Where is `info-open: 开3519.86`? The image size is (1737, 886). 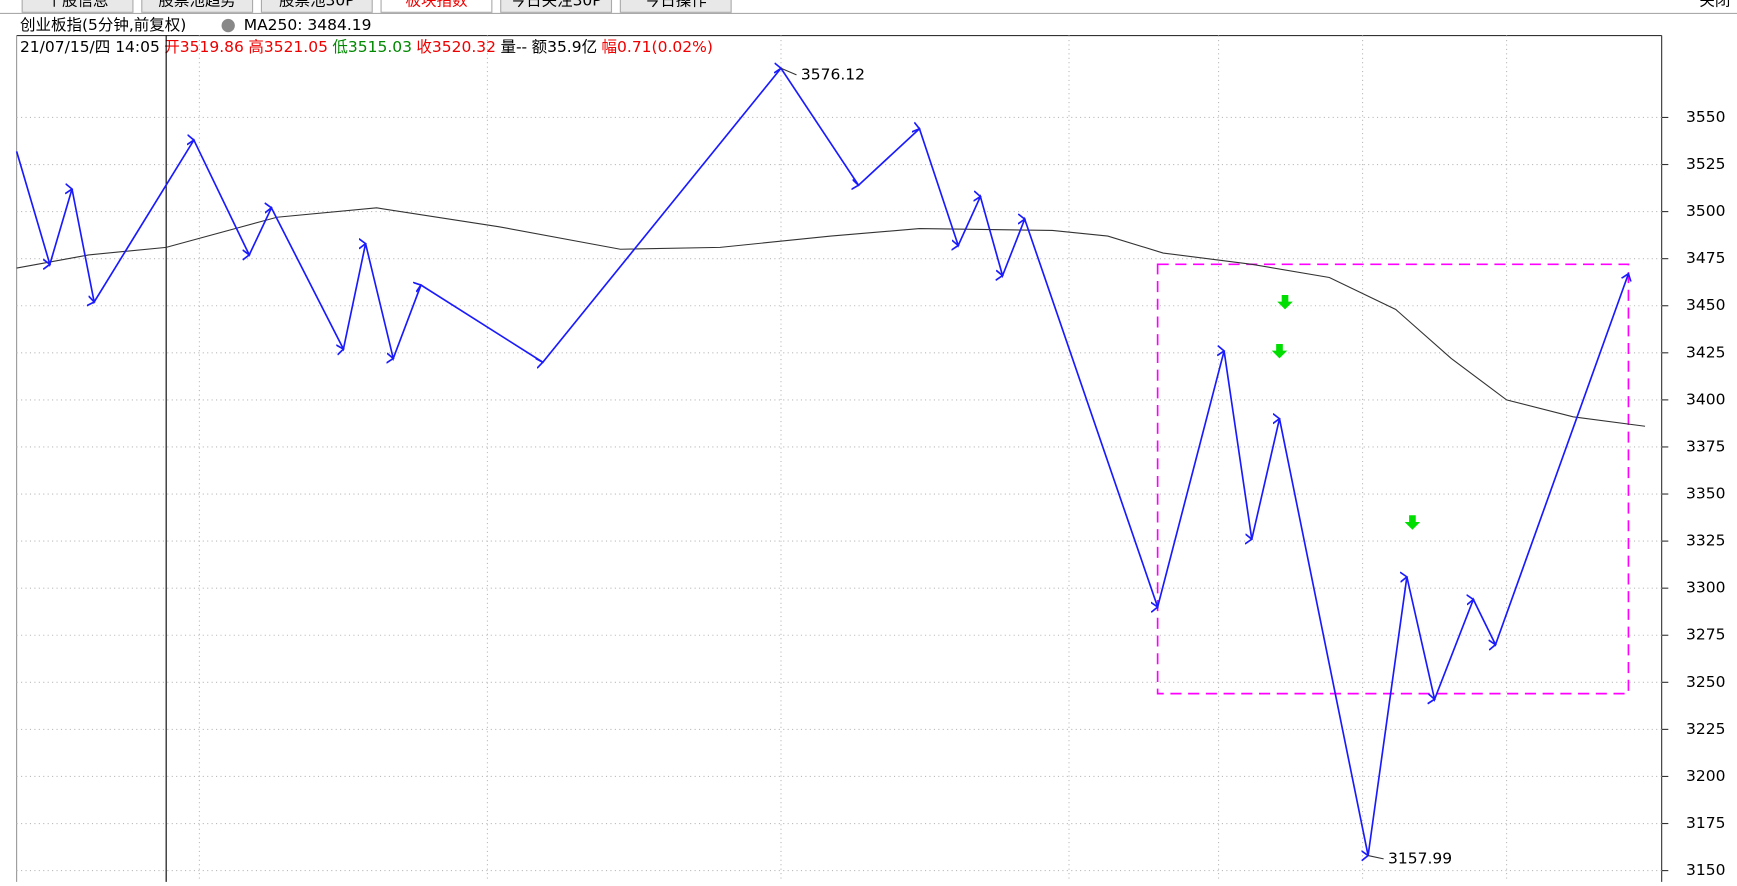
info-open: 开3519.86 is located at coordinates (204, 47).